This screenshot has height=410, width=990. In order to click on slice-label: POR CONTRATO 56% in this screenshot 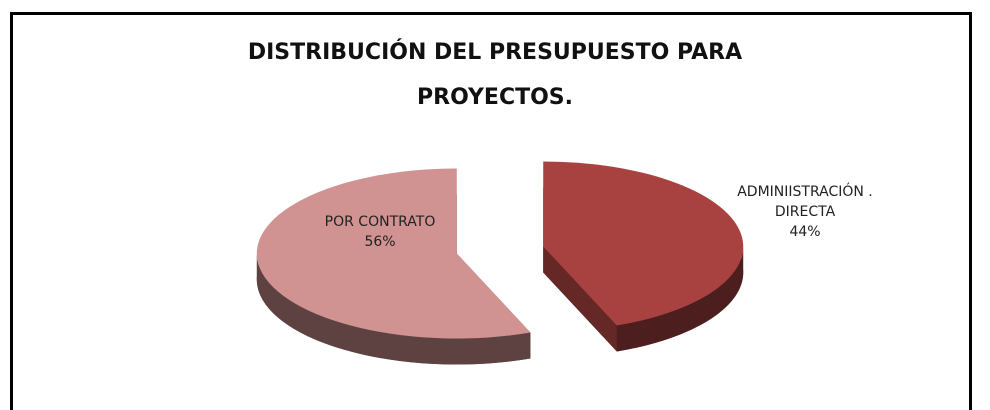, I will do `click(380, 232)`.